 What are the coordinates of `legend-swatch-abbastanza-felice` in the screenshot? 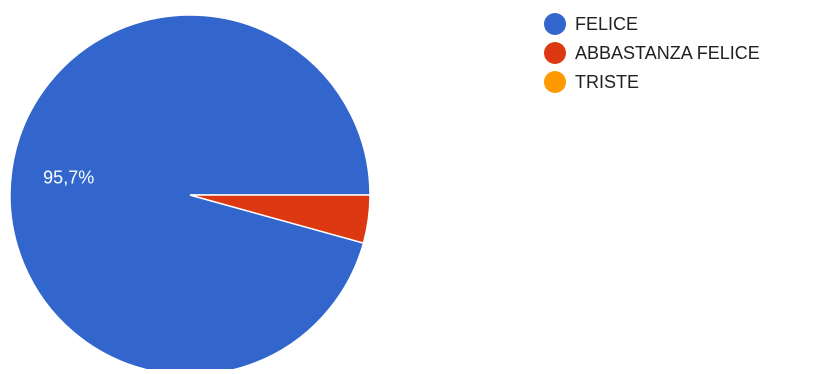 It's located at (555, 53).